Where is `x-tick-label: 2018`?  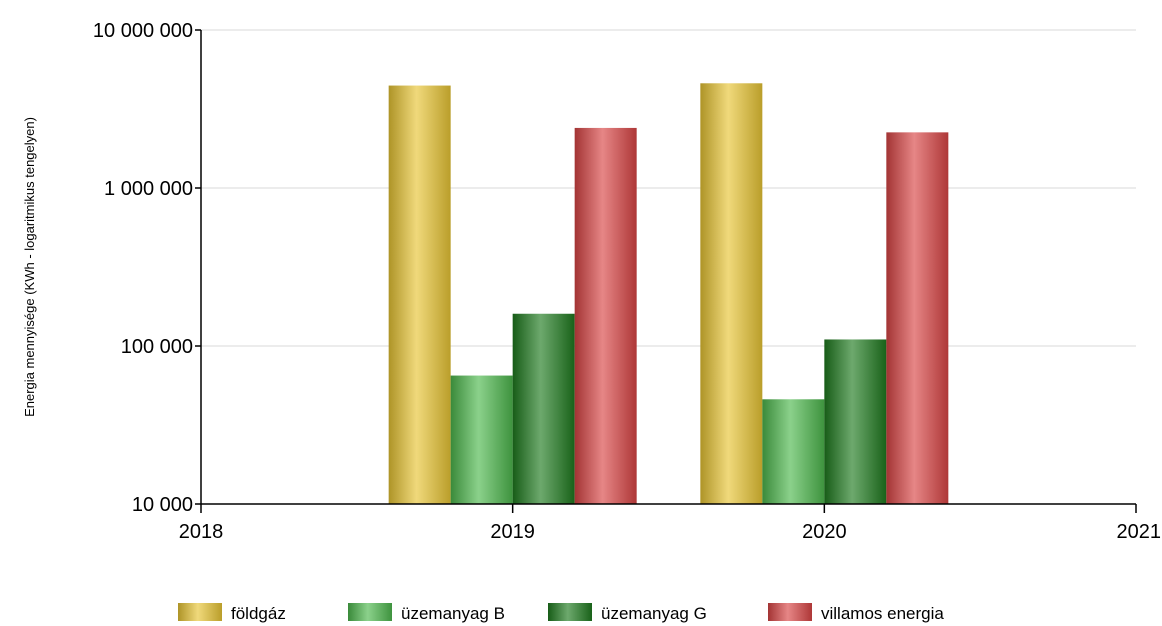 x-tick-label: 2018 is located at coordinates (201, 532).